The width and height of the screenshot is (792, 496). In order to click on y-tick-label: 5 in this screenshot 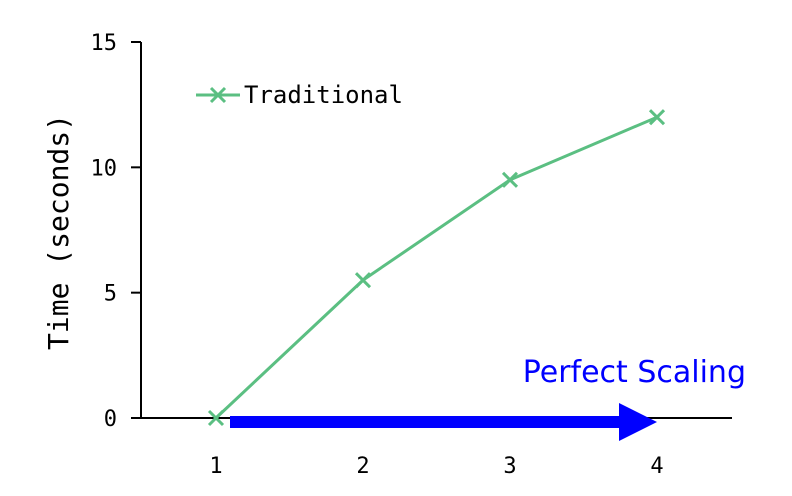, I will do `click(110, 294)`.